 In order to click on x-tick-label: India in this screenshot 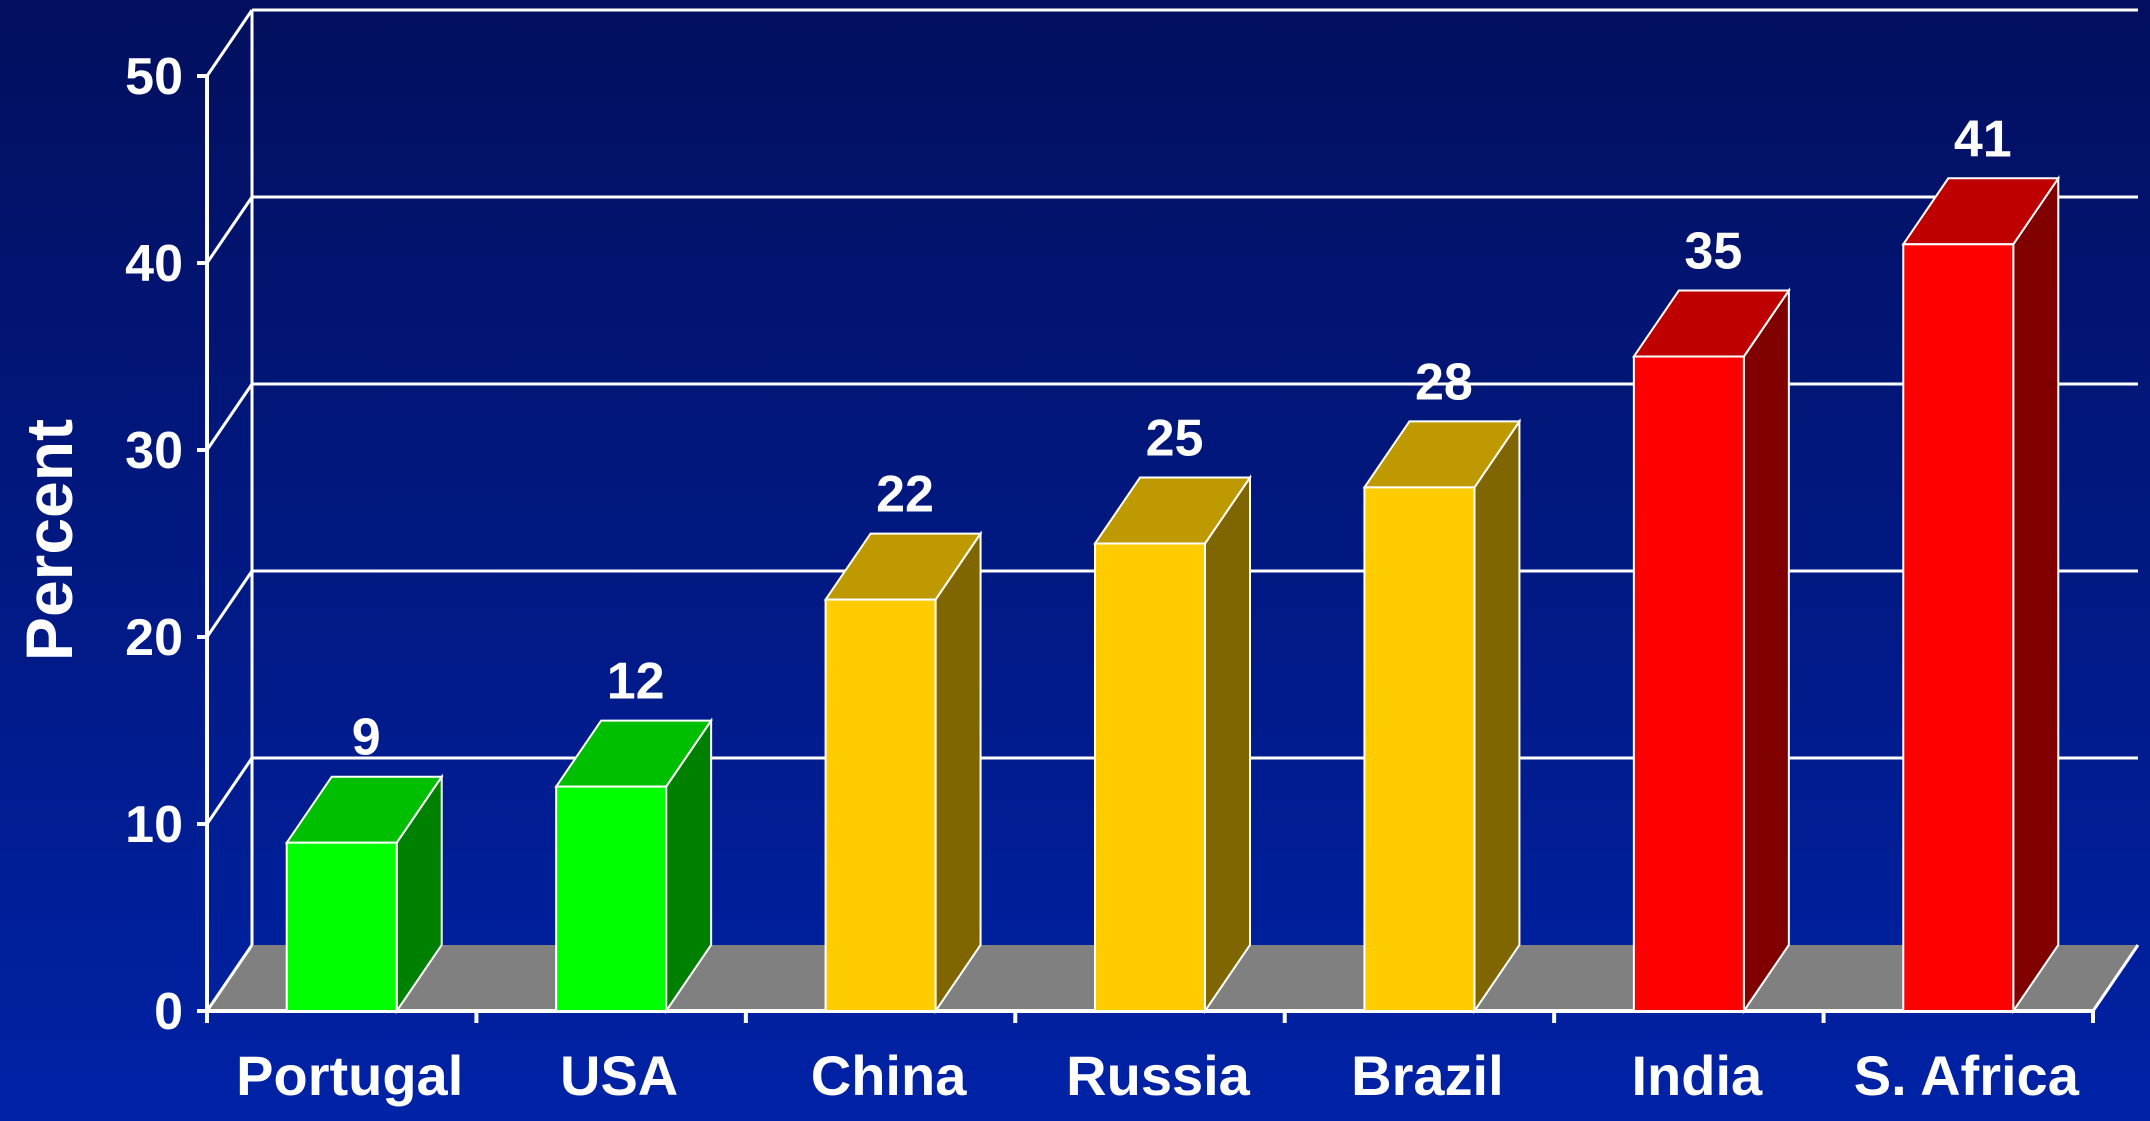, I will do `click(1698, 1075)`.